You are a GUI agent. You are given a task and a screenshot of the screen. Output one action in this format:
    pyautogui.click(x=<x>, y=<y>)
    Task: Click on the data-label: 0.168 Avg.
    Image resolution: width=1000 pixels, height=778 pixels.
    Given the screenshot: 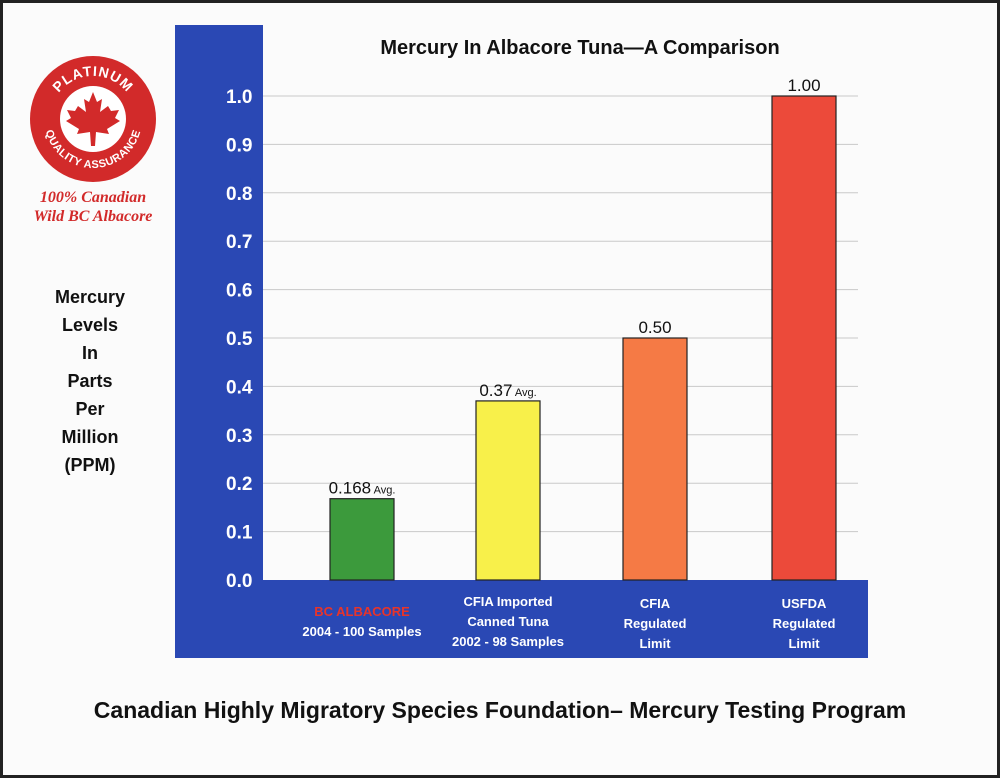 What is the action you would take?
    pyautogui.click(x=362, y=488)
    